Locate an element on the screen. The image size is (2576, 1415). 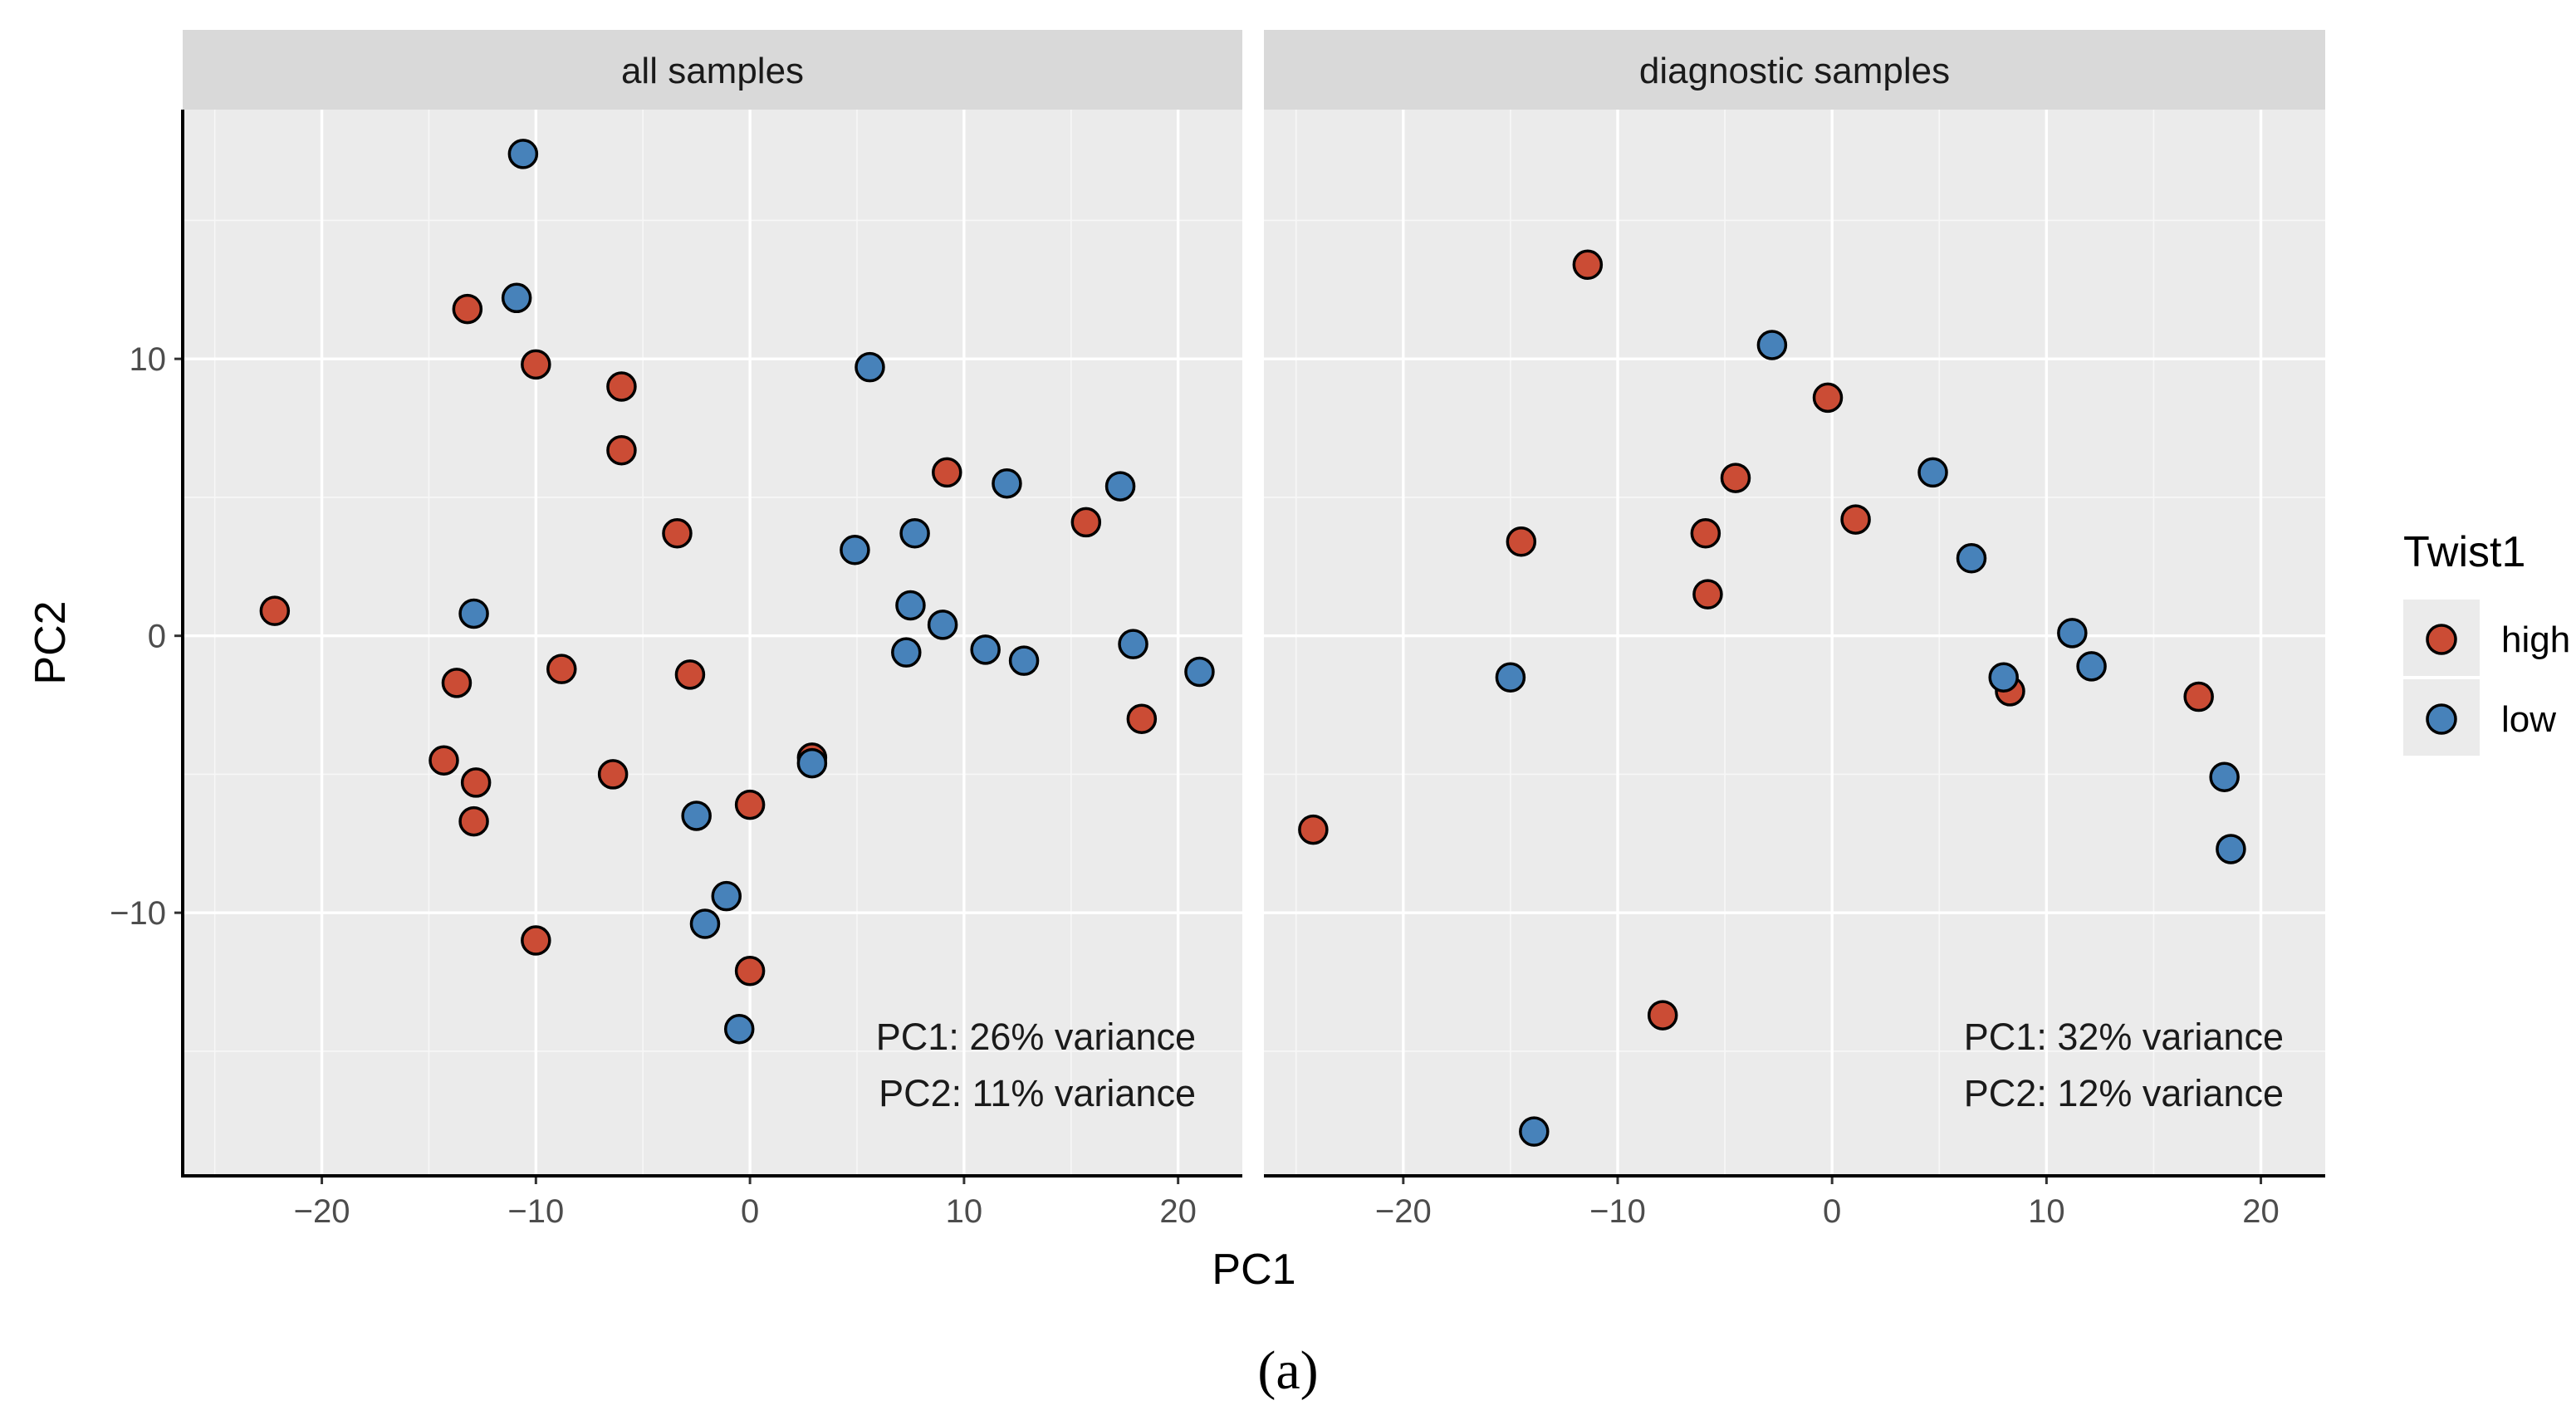
y-tick-label: −10 is located at coordinates (138, 913).